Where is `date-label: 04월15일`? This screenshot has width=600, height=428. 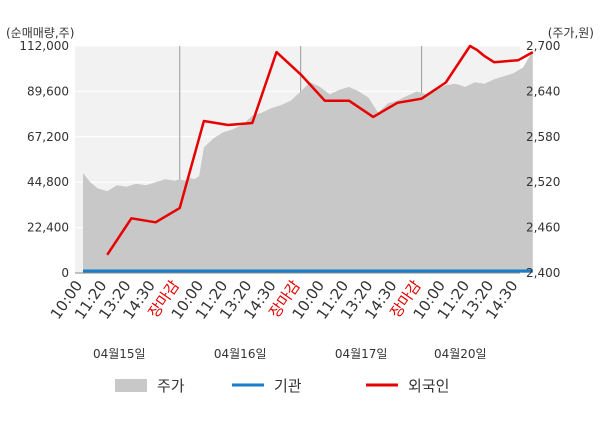 date-label: 04월15일 is located at coordinates (119, 354).